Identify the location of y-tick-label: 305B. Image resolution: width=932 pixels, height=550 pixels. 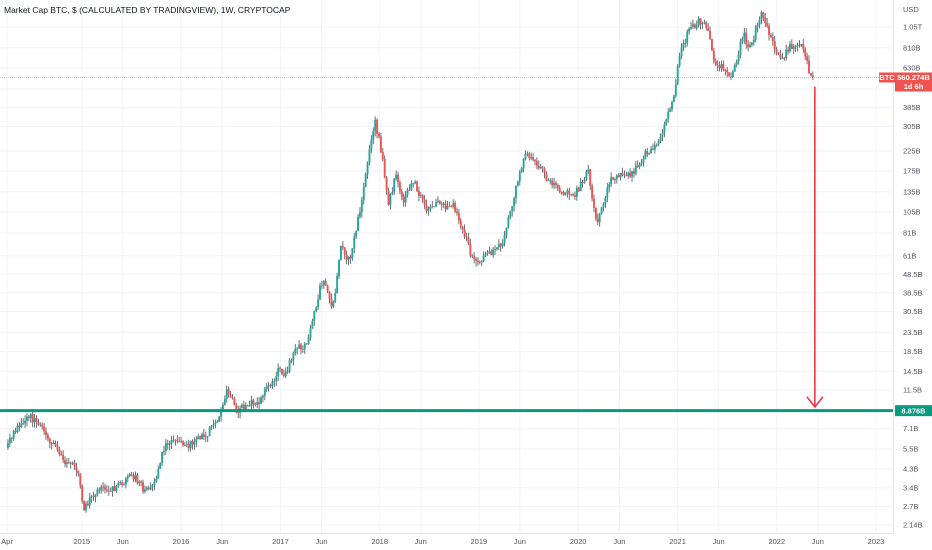
(912, 126).